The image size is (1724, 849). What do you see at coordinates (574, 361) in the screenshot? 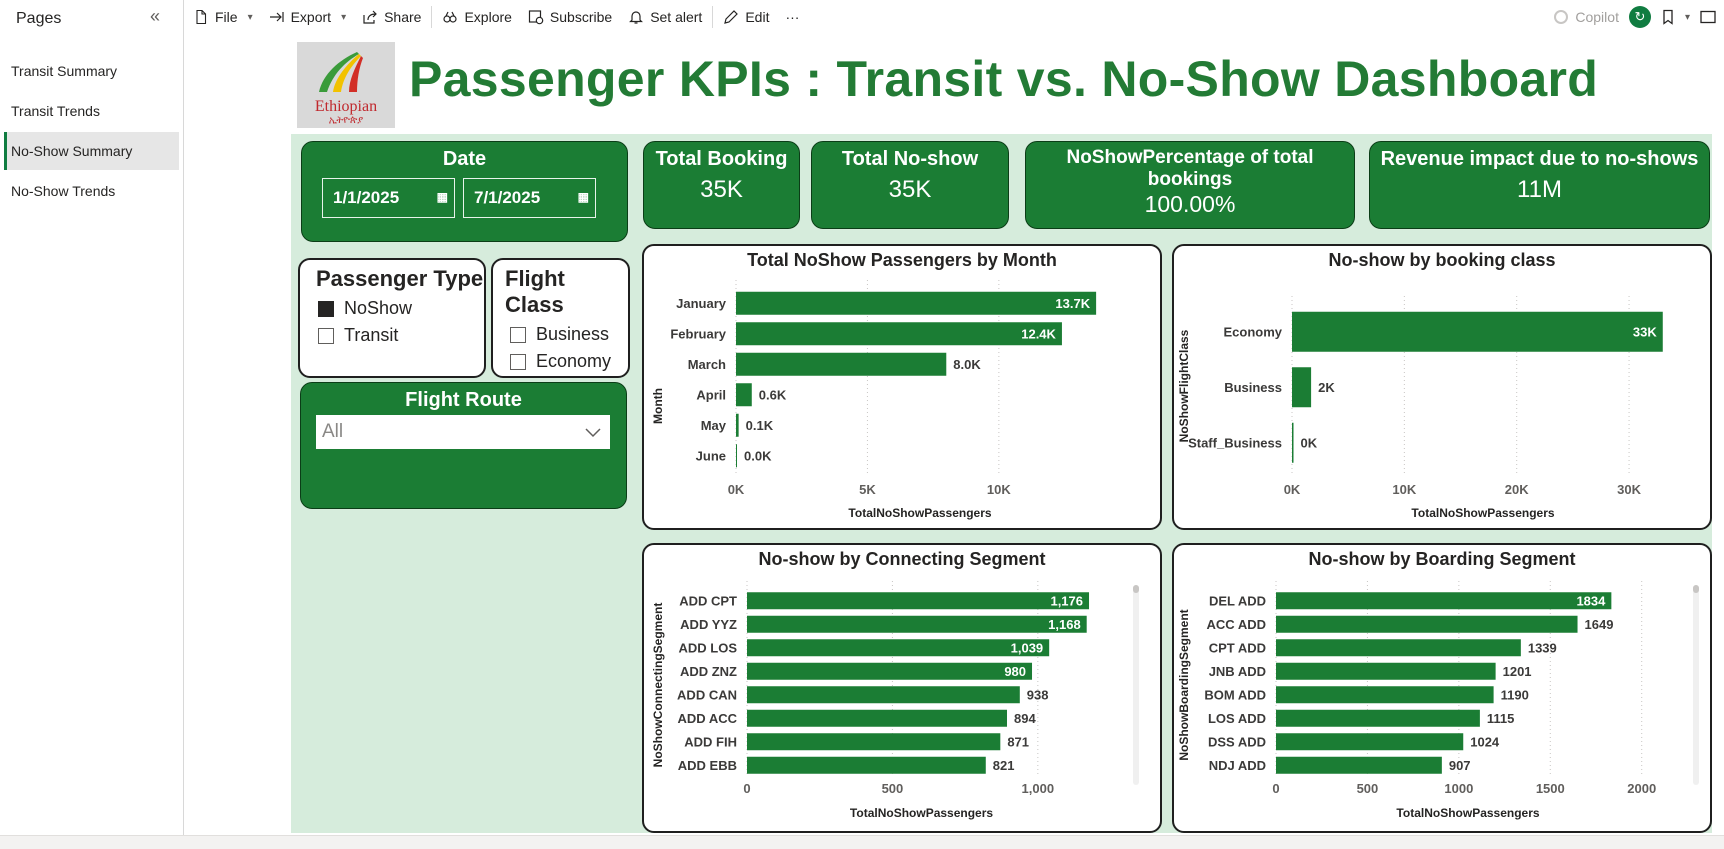
I see `option-label: Economy` at bounding box center [574, 361].